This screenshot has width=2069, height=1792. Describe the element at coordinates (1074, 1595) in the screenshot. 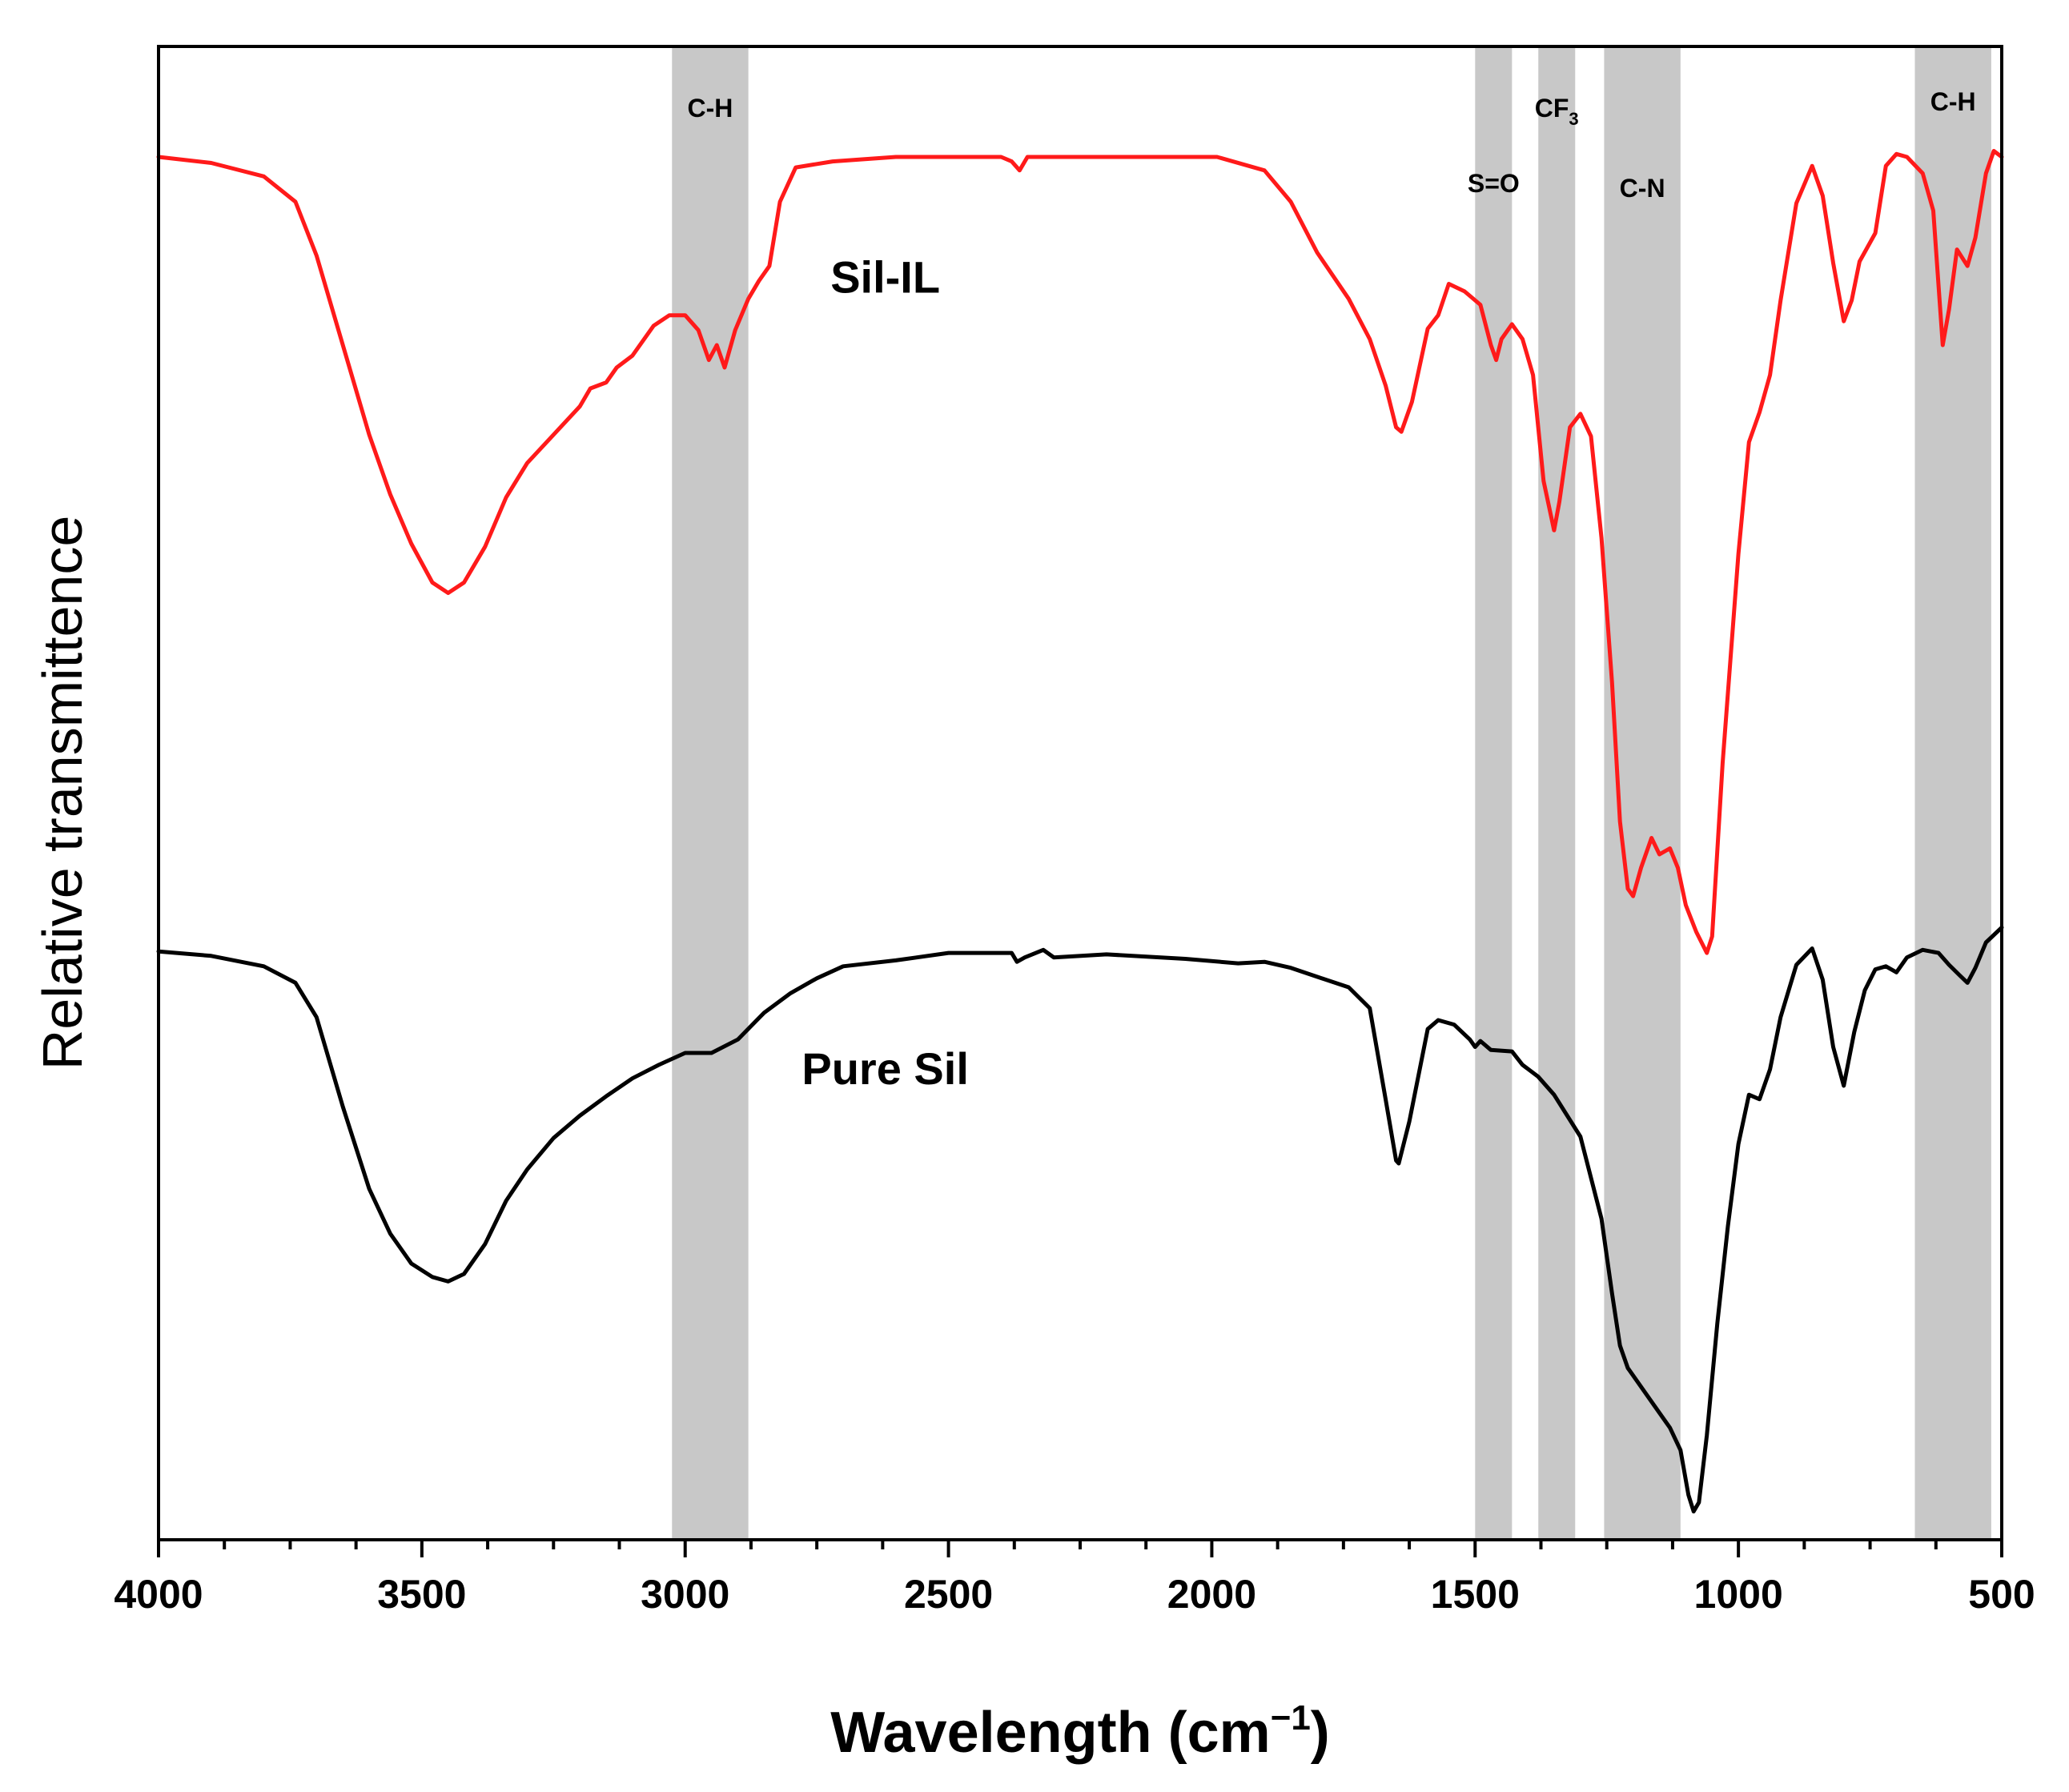

I see `x-tick-label-group: 4000 3500 3000 2500 2000 1500 1000 500` at that location.